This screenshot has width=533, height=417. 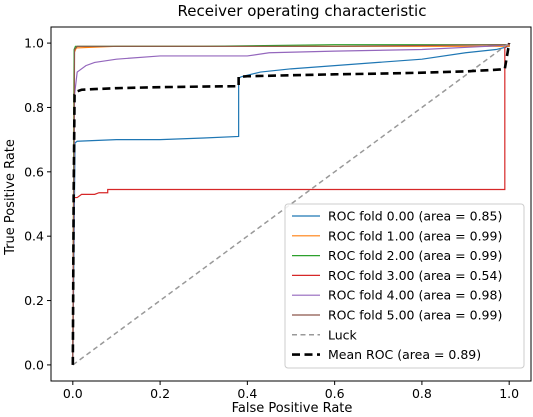 I want to click on x-tick-label: 0.2, so click(x=160, y=393).